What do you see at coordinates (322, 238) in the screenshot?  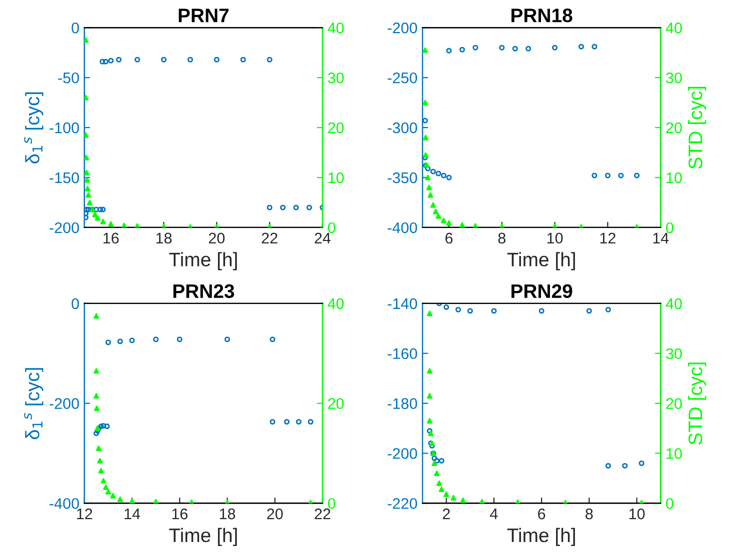 I see `x-tick-label: 24` at bounding box center [322, 238].